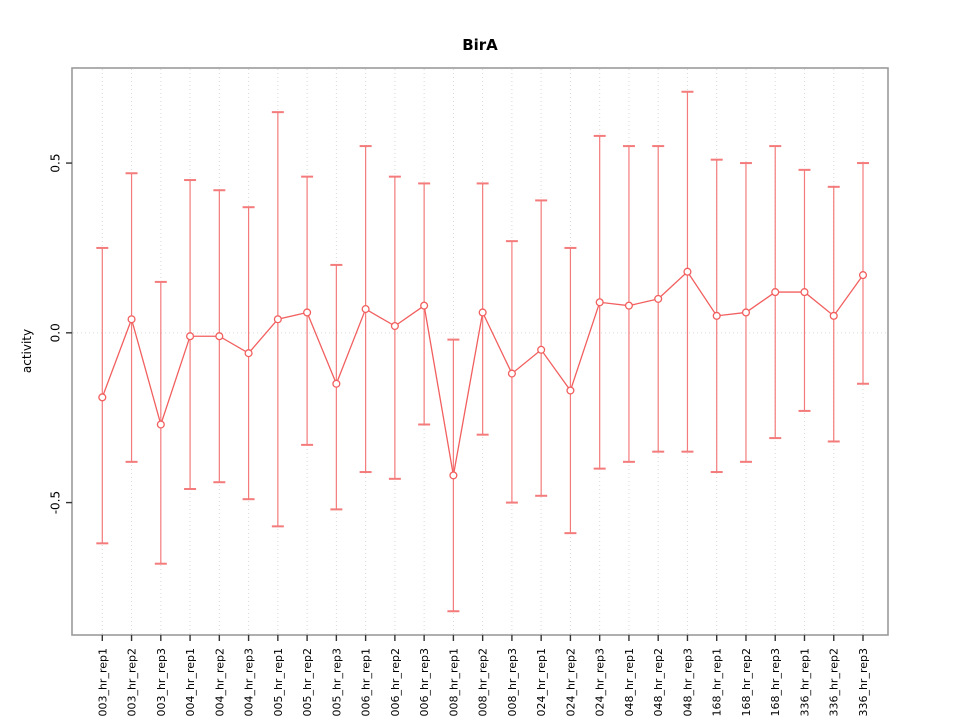  I want to click on x-tick-label: 168_hr_rep1, so click(717, 682).